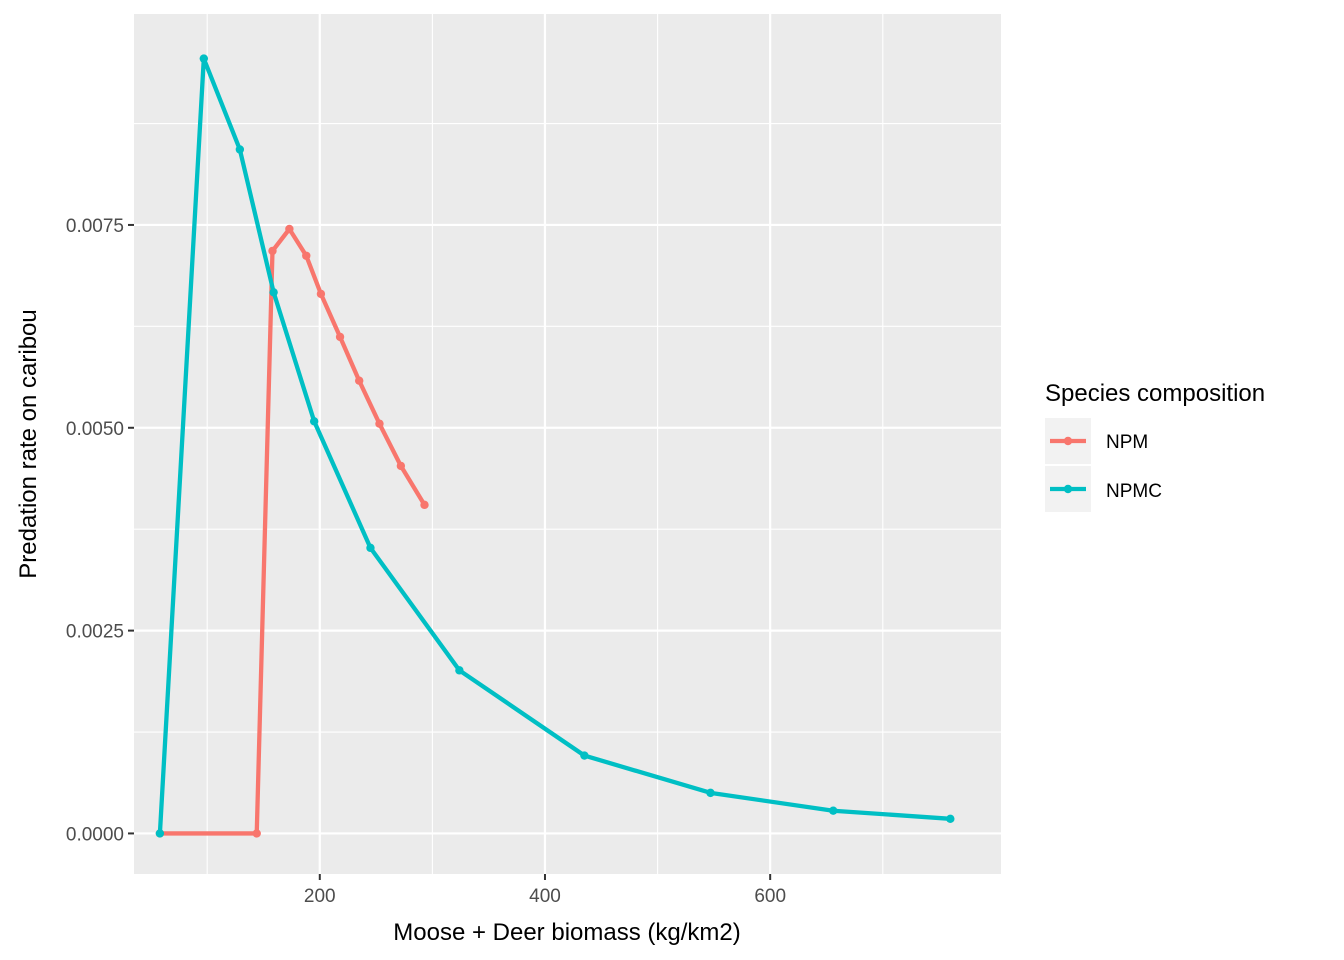 The width and height of the screenshot is (1344, 960). Describe the element at coordinates (95, 632) in the screenshot. I see `y-tick-label: 0.0025` at that location.